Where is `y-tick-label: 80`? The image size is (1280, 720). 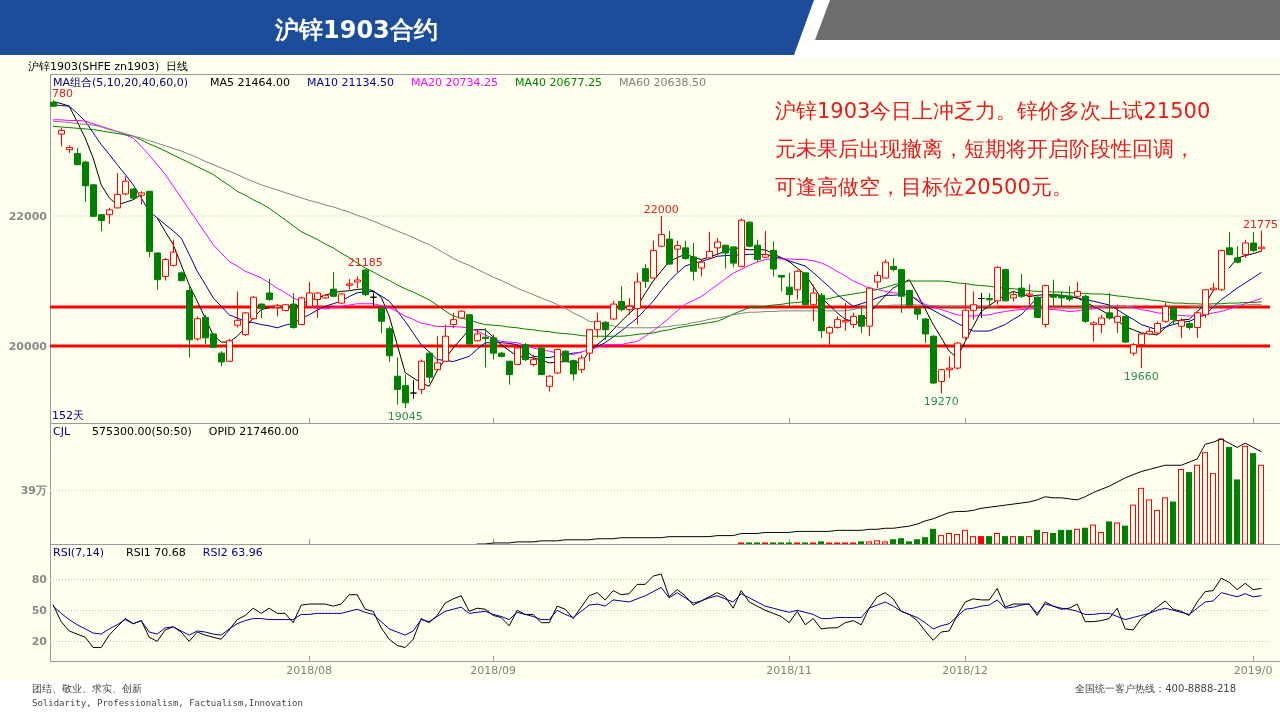 y-tick-label: 80 is located at coordinates (39, 580).